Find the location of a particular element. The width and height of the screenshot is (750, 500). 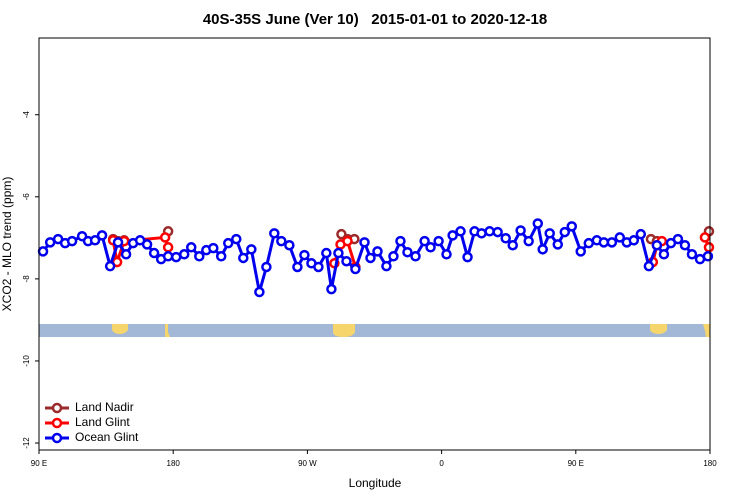

y-tick-label: -8 is located at coordinates (26, 279).